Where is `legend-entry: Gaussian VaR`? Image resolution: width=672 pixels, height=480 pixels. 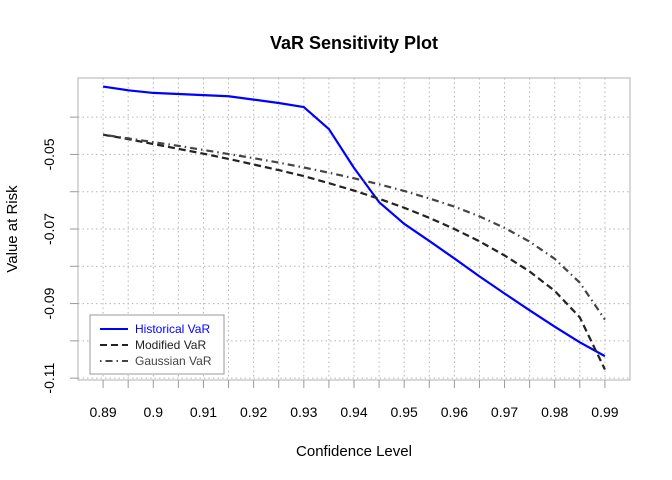 legend-entry: Gaussian VaR is located at coordinates (173, 361).